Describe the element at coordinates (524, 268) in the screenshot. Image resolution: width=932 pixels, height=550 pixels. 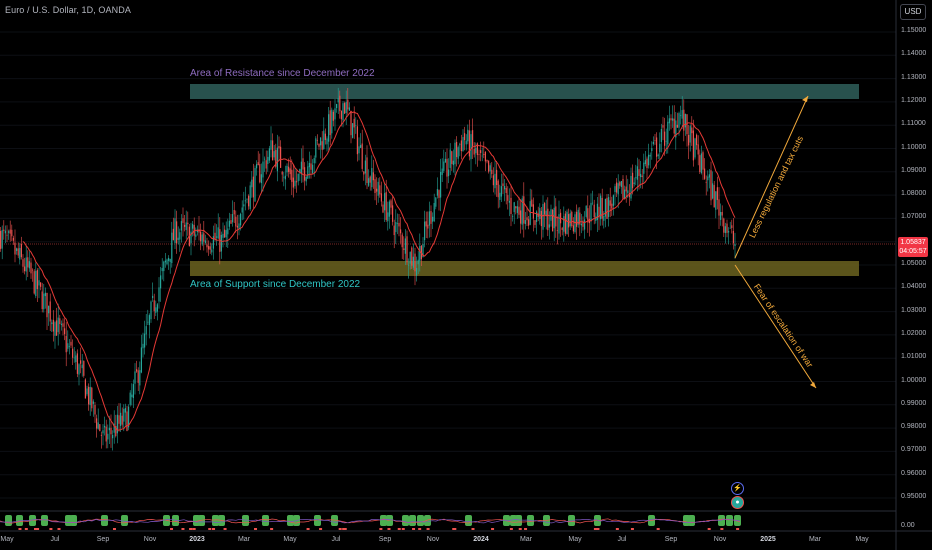
I see `support-zone` at that location.